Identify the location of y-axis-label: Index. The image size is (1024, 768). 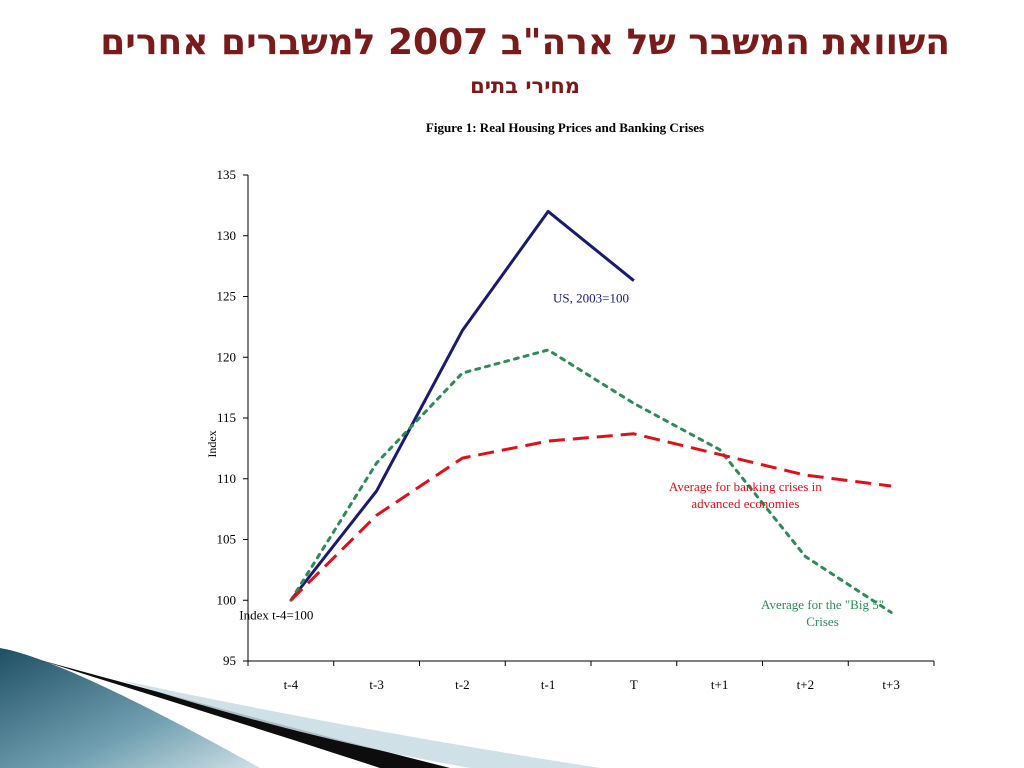
(212, 443).